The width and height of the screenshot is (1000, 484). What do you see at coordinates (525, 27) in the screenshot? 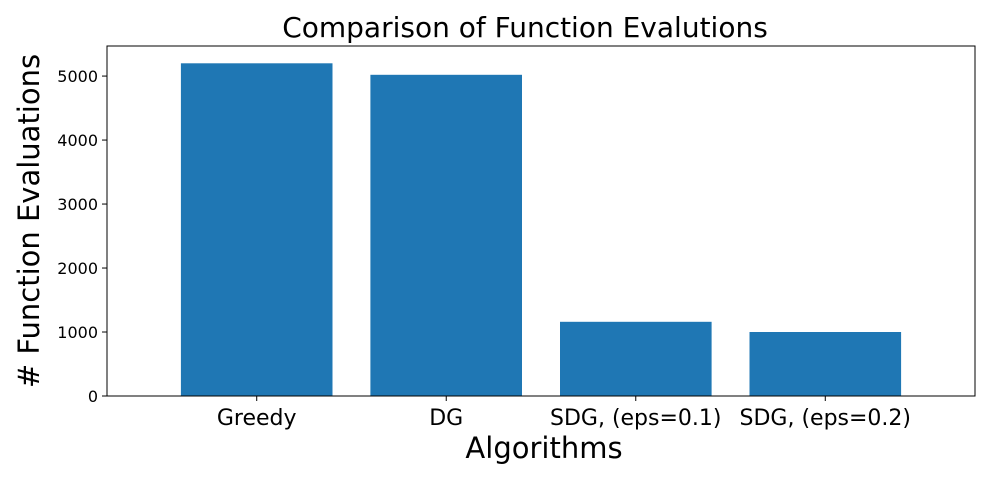
I see `chart-title: Comparison of Function Evalutions` at bounding box center [525, 27].